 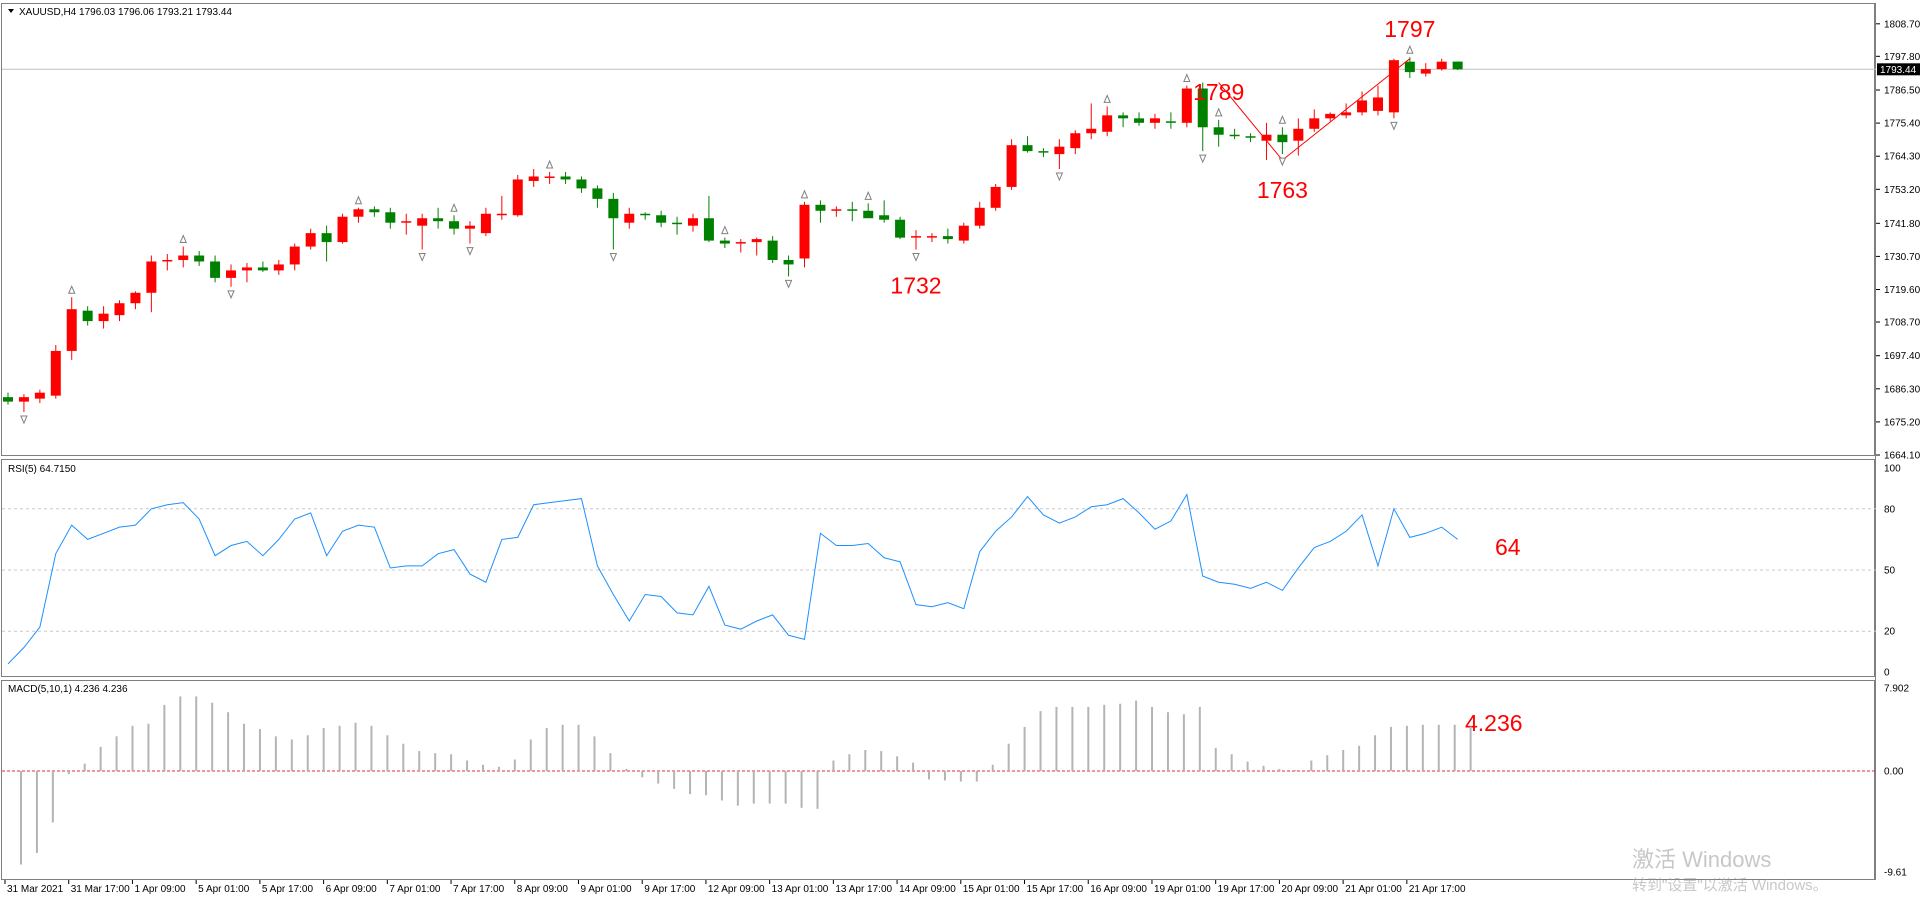 What do you see at coordinates (11, 11) in the screenshot?
I see `chart-menu-triangle-icon` at bounding box center [11, 11].